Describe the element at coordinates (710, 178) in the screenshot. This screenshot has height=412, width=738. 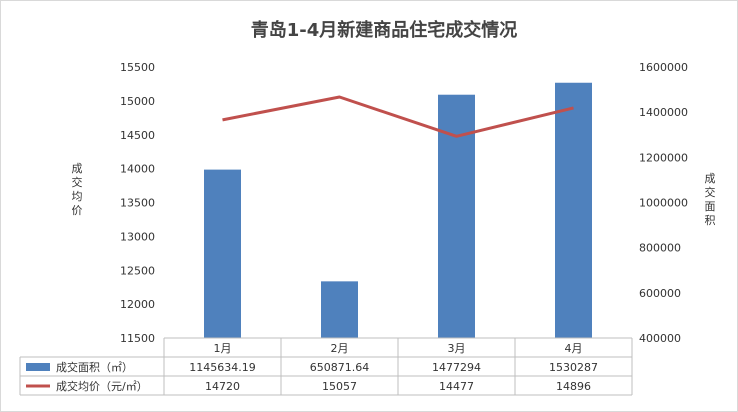
I see `right-axis-label-char: 成` at that location.